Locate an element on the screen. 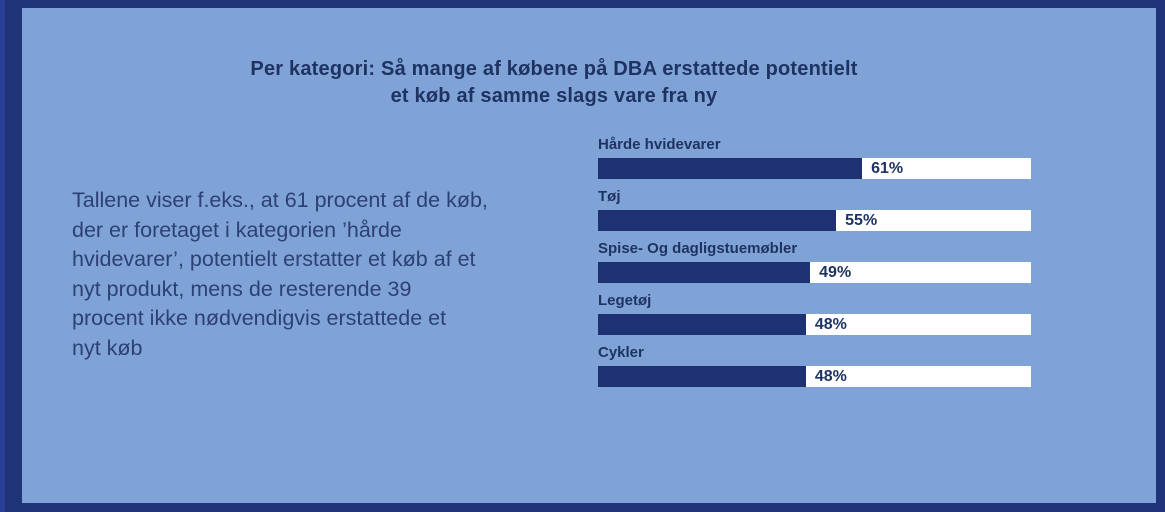 Image resolution: width=1165 pixels, height=512 pixels. value-label: 49% is located at coordinates (835, 272).